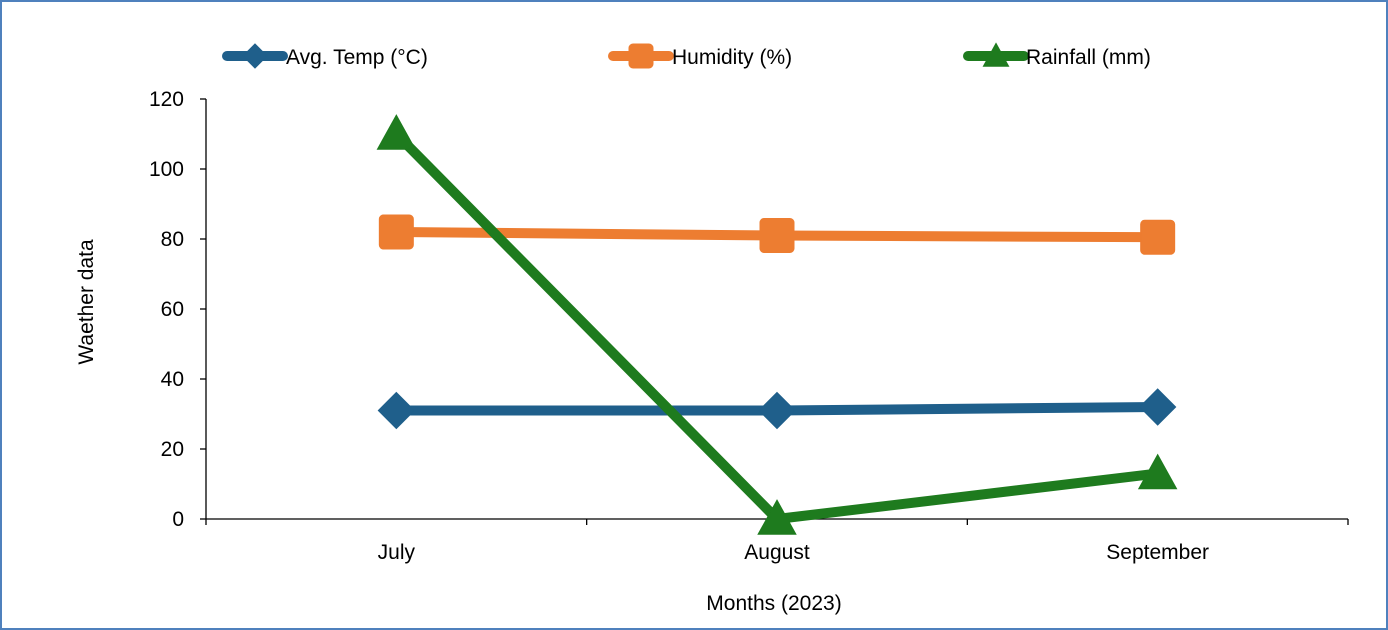  Describe the element at coordinates (357, 57) in the screenshot. I see `legend-label: Avg. Temp (°C)` at that location.